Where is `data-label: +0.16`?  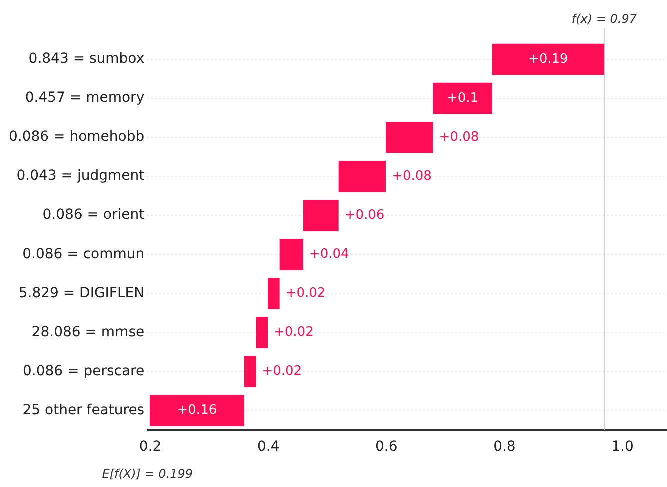
data-label: +0.16 is located at coordinates (197, 410).